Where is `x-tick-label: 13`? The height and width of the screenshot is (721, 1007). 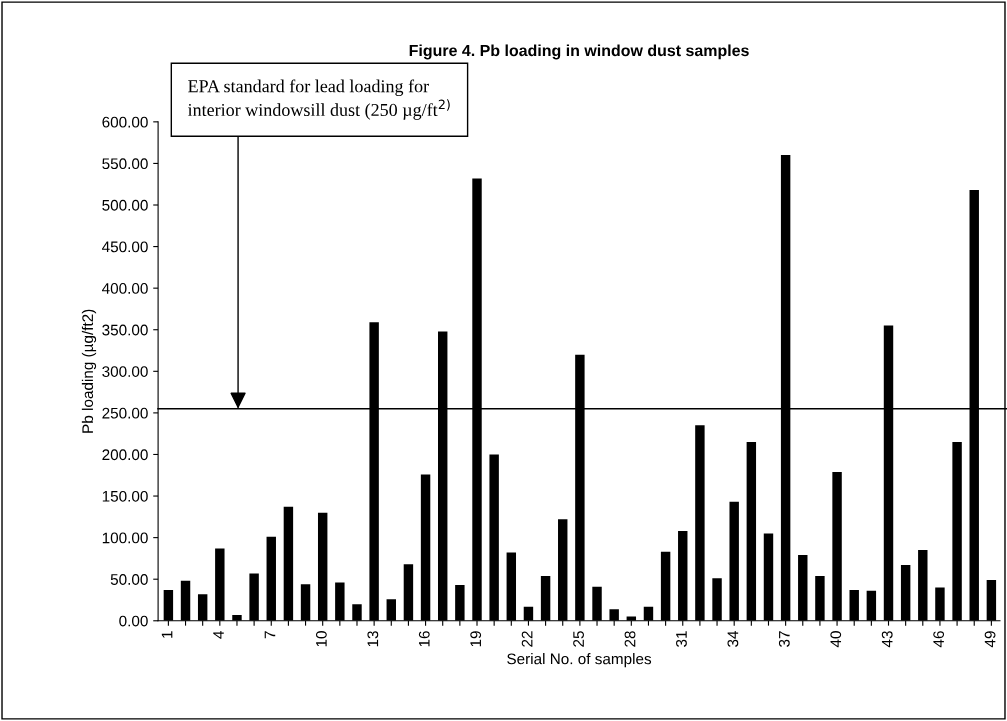 x-tick-label: 13 is located at coordinates (373, 639).